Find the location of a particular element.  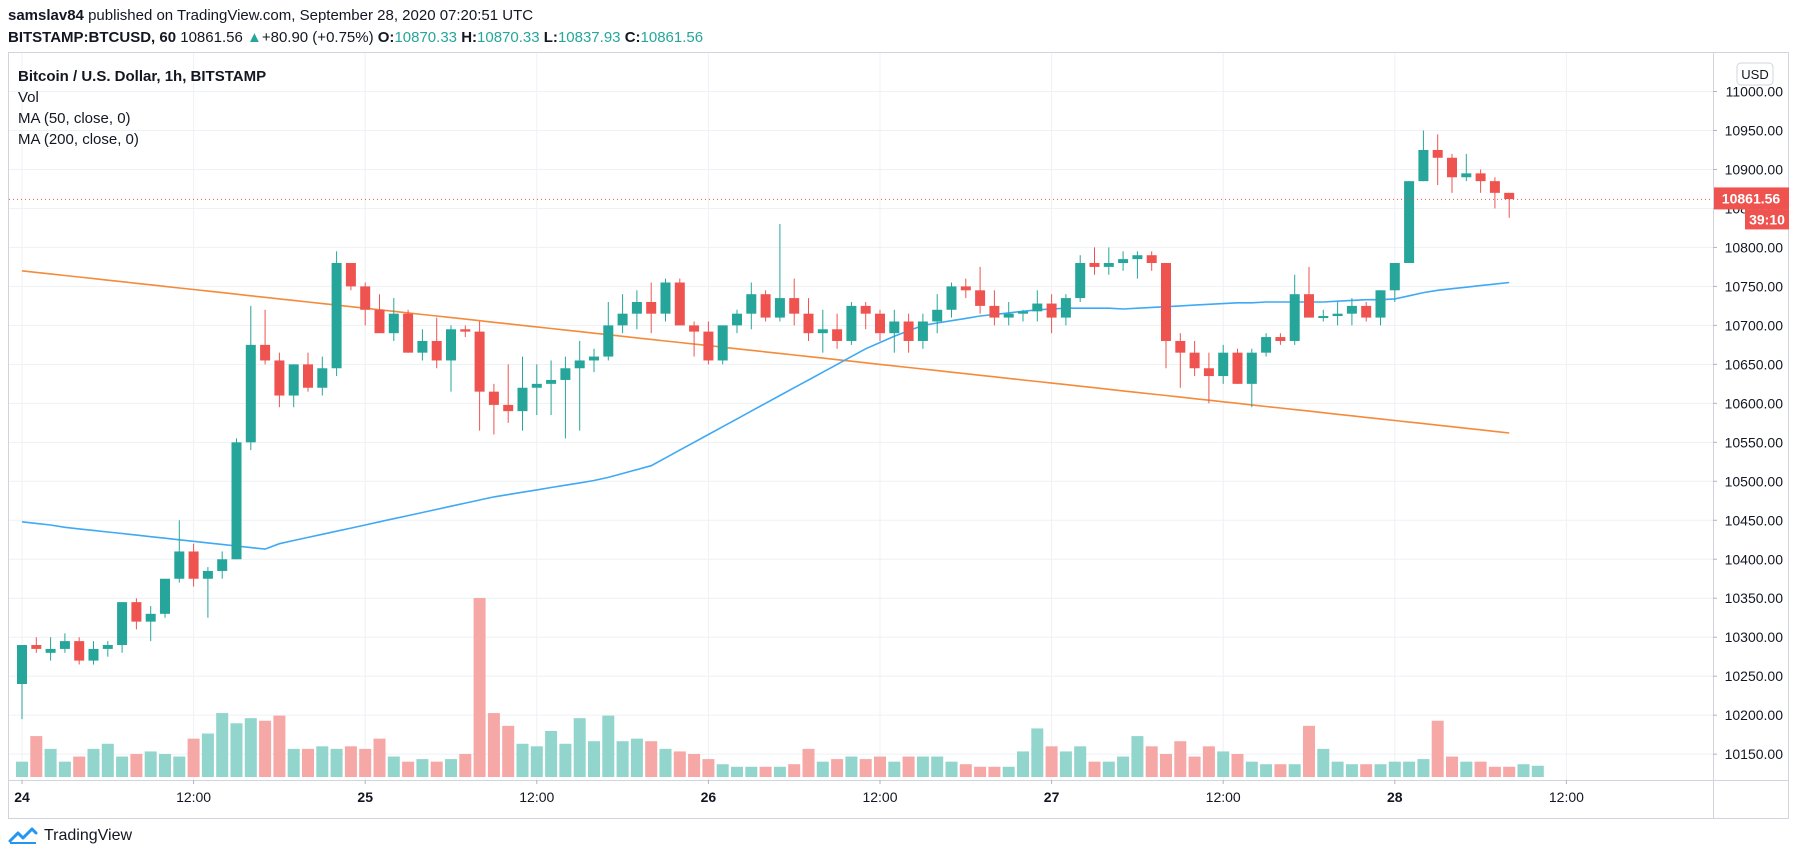

series-title: Bitcoin / U.S. Dollar, 1h, BITSTAMP is located at coordinates (142, 76).